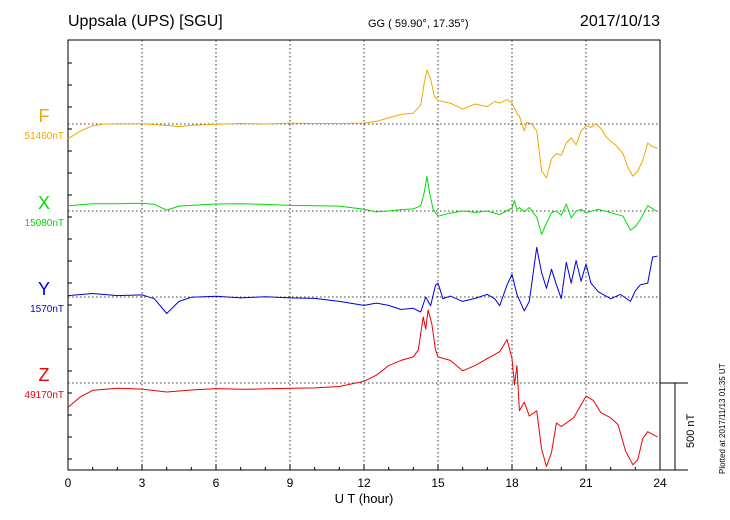  Describe the element at coordinates (44, 223) in the screenshot. I see `series-baseline-X: 15080nT` at that location.